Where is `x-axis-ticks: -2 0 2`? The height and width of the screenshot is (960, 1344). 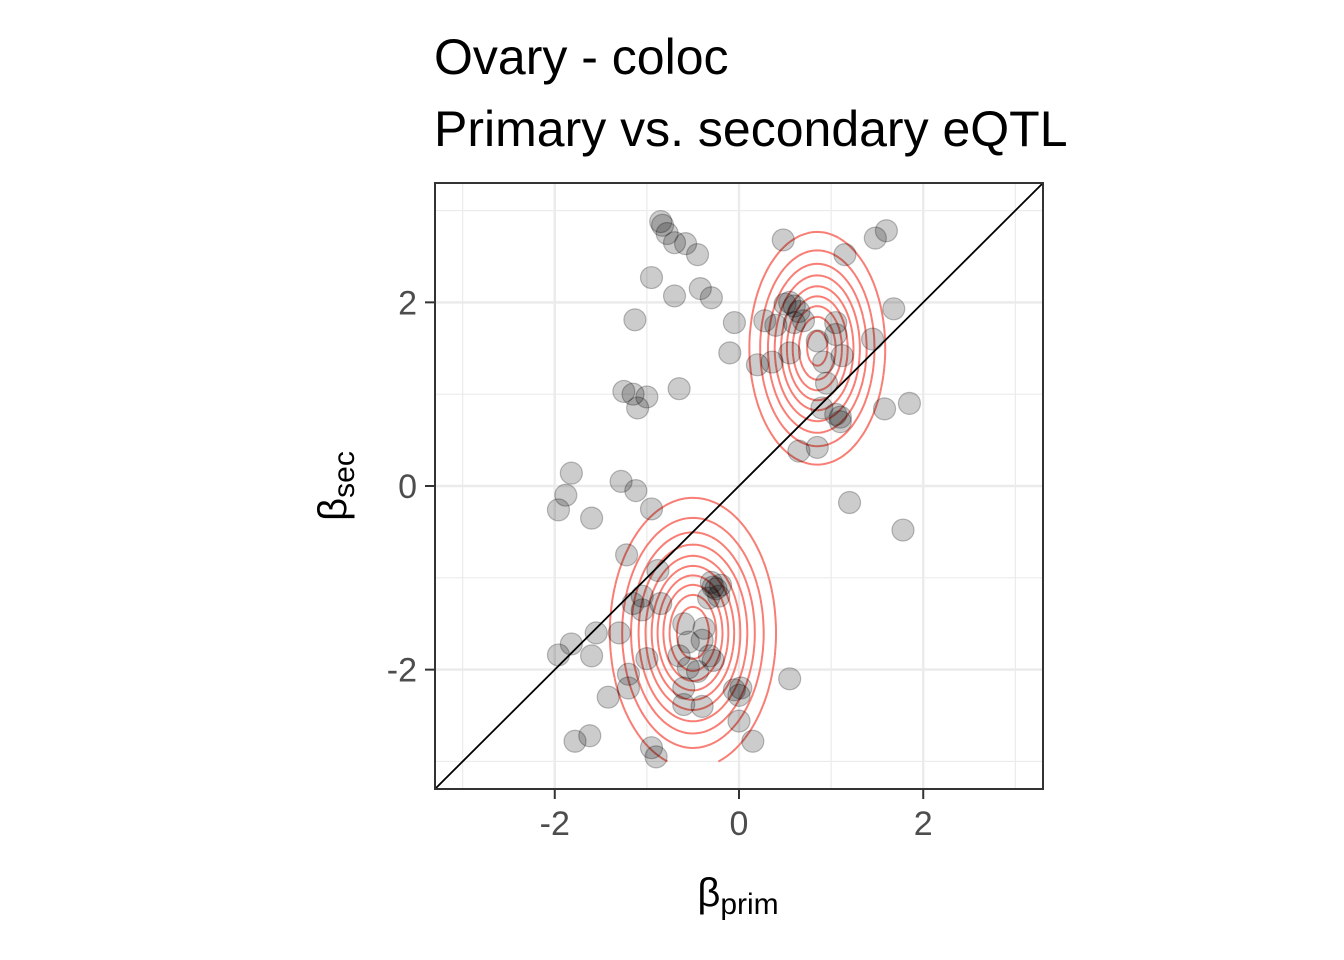
x-axis-ticks: -2 0 2 is located at coordinates (736, 816).